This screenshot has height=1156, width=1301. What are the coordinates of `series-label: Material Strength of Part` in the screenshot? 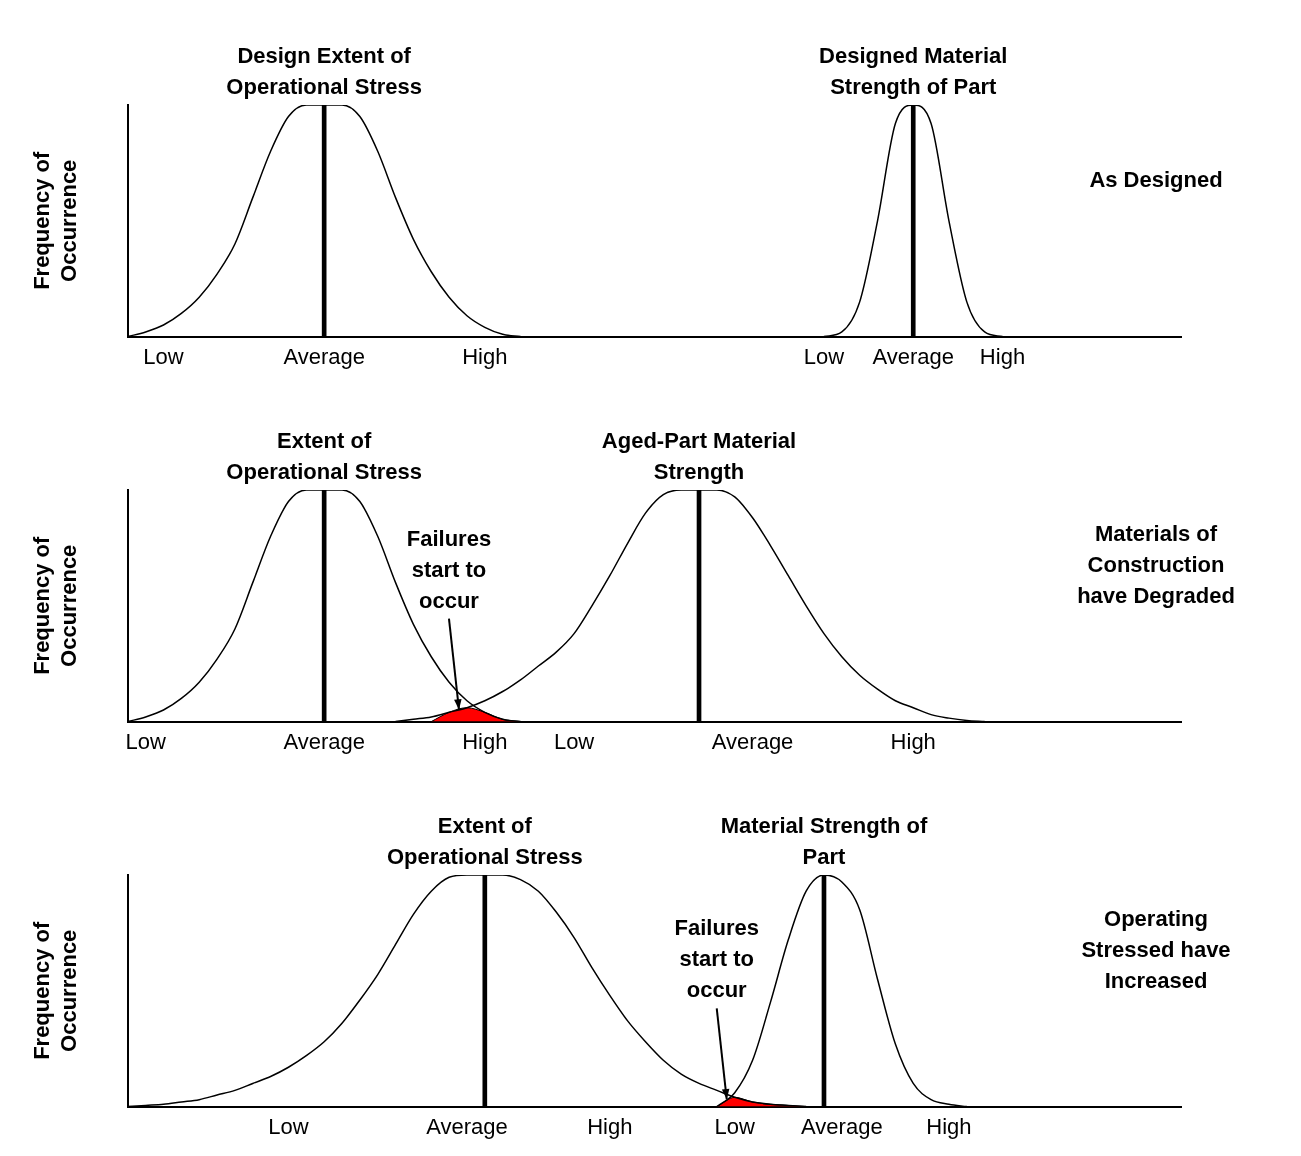 It's located at (824, 841).